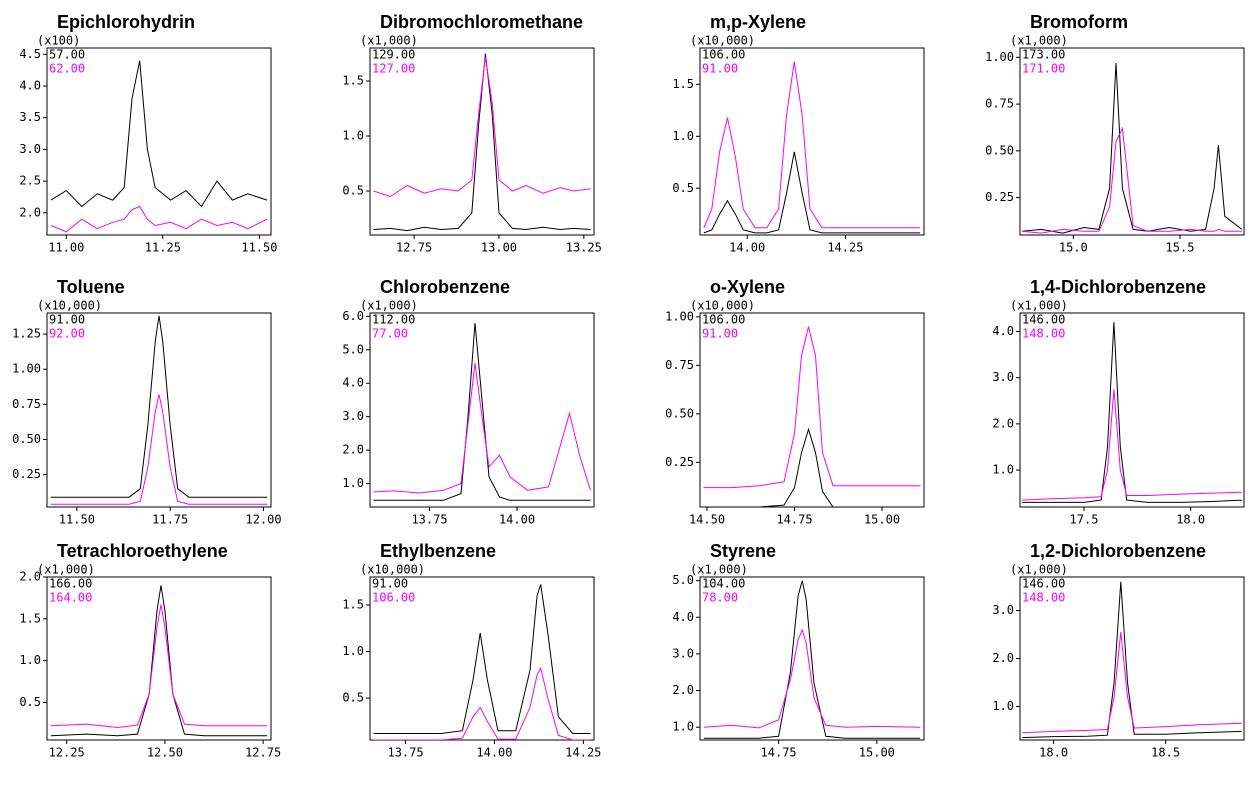 This screenshot has width=1251, height=791. What do you see at coordinates (747, 287) in the screenshot?
I see `panel-title: o-Xylene` at bounding box center [747, 287].